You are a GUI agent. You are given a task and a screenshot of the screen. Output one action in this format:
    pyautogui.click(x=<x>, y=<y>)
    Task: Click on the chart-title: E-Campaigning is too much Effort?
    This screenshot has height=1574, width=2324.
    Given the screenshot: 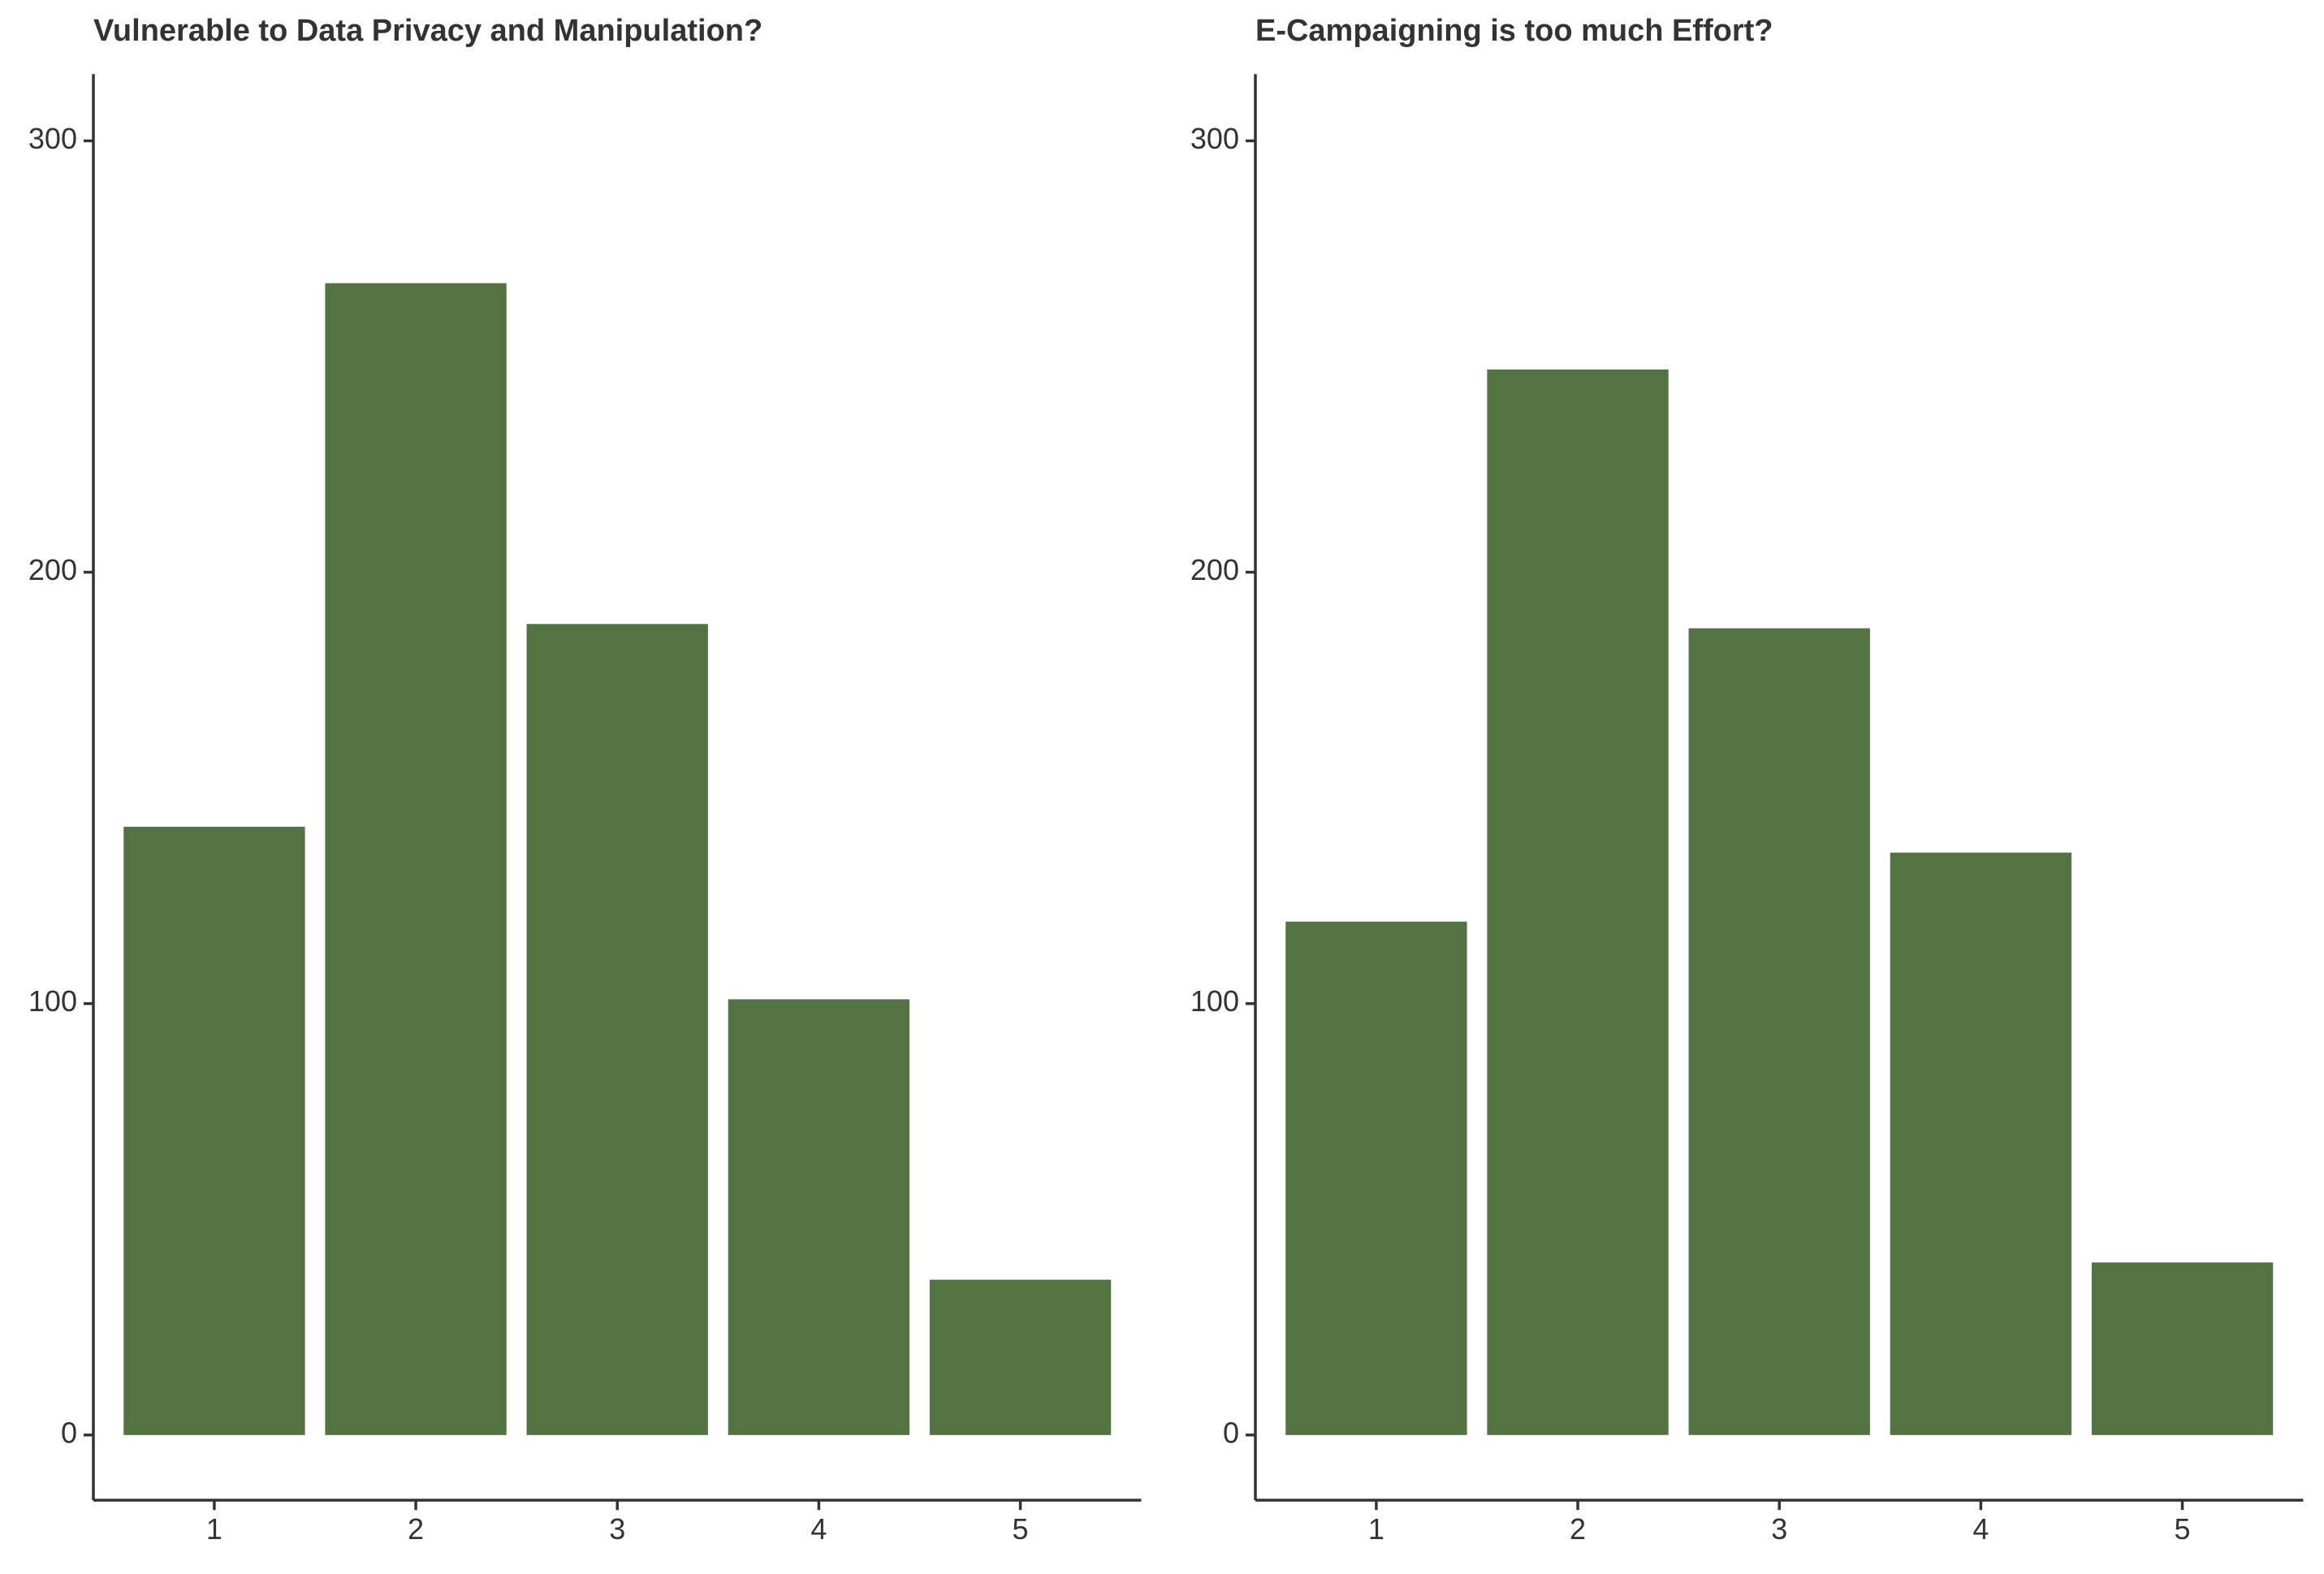 What is the action you would take?
    pyautogui.click(x=1514, y=31)
    